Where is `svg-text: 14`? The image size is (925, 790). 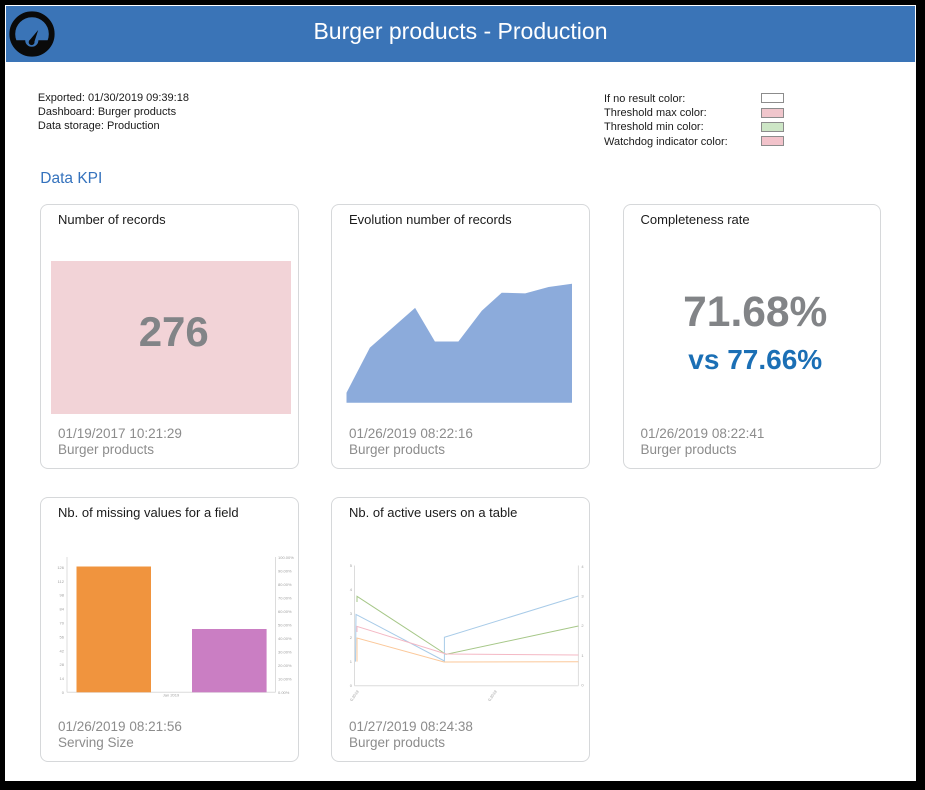
svg-text: 14 is located at coordinates (62, 678).